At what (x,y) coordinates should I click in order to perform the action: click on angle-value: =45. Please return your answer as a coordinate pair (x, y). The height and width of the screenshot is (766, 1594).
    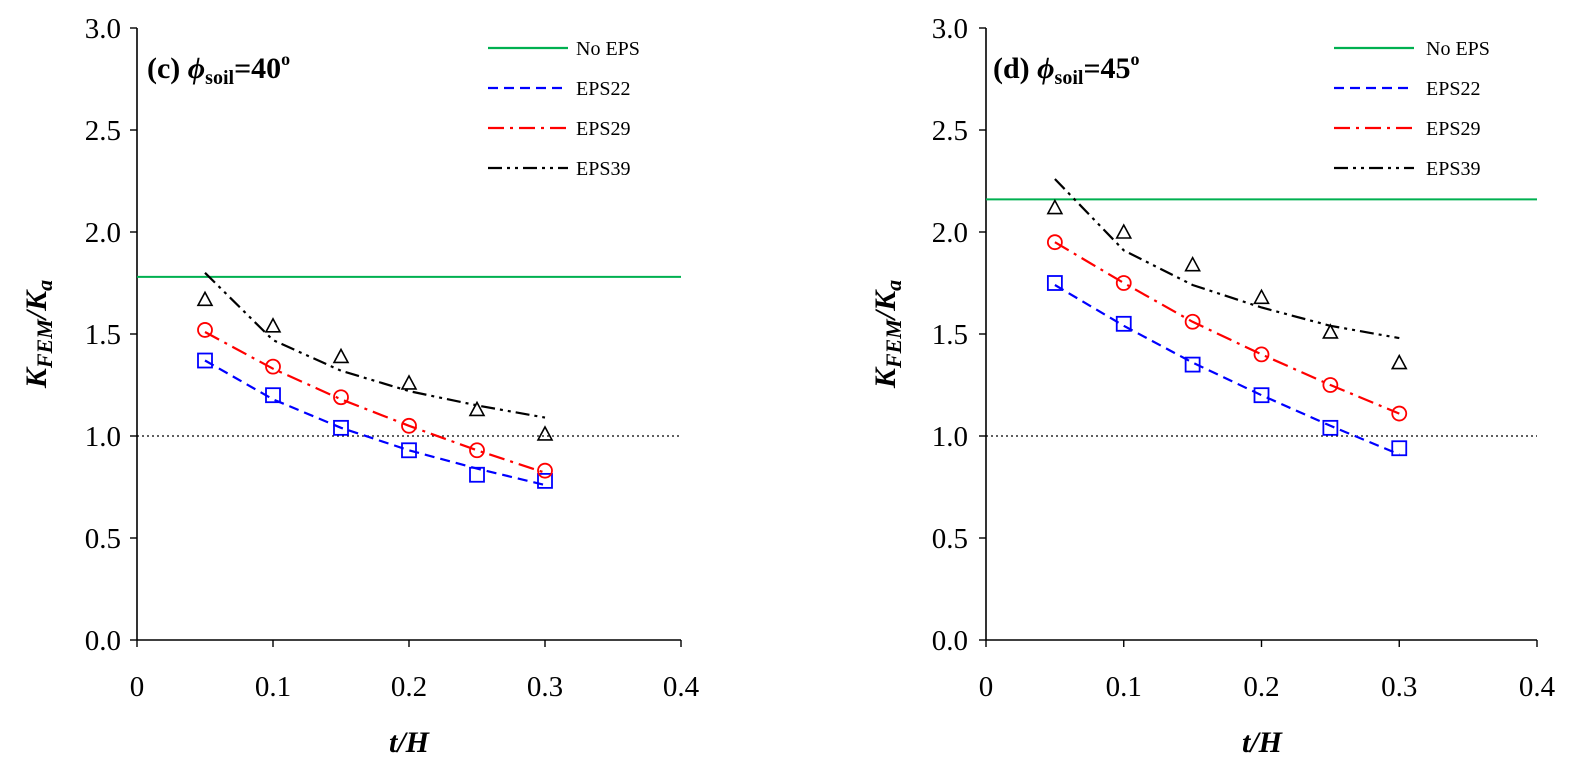
    Looking at the image, I should click on (1106, 68).